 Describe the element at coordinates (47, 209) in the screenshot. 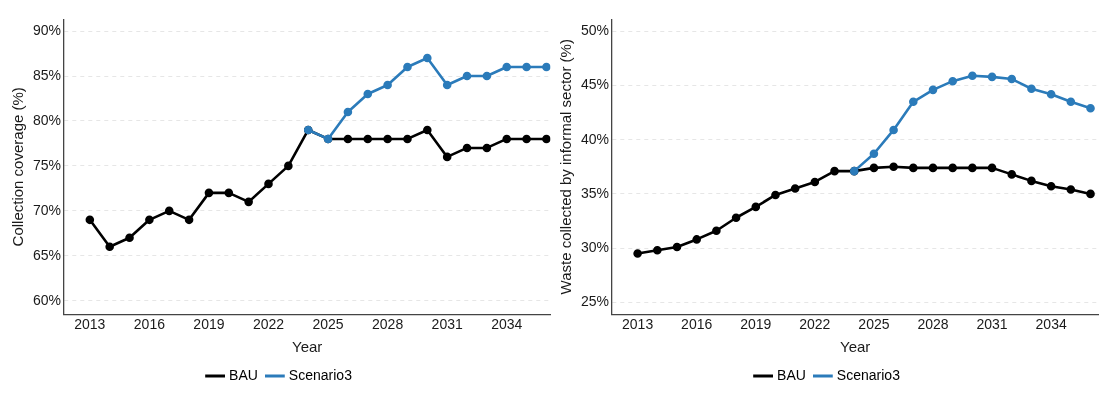

I see `y-tick-label: 70%` at that location.